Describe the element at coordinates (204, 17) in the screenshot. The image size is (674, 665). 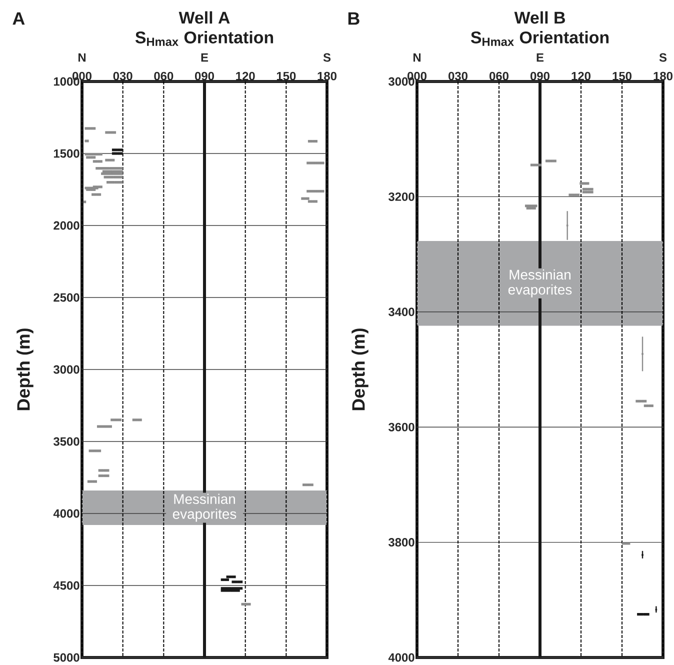
I see `chart-title: Well A` at that location.